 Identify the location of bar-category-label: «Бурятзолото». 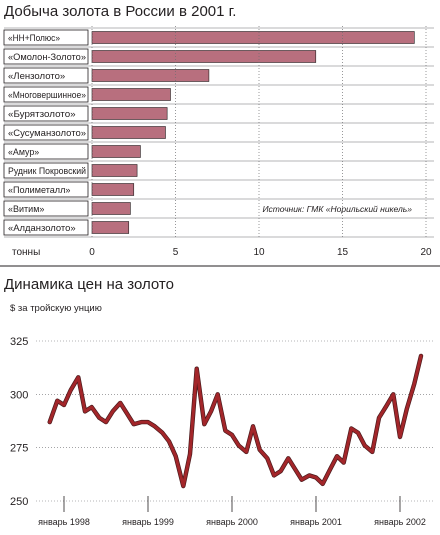
(42, 114).